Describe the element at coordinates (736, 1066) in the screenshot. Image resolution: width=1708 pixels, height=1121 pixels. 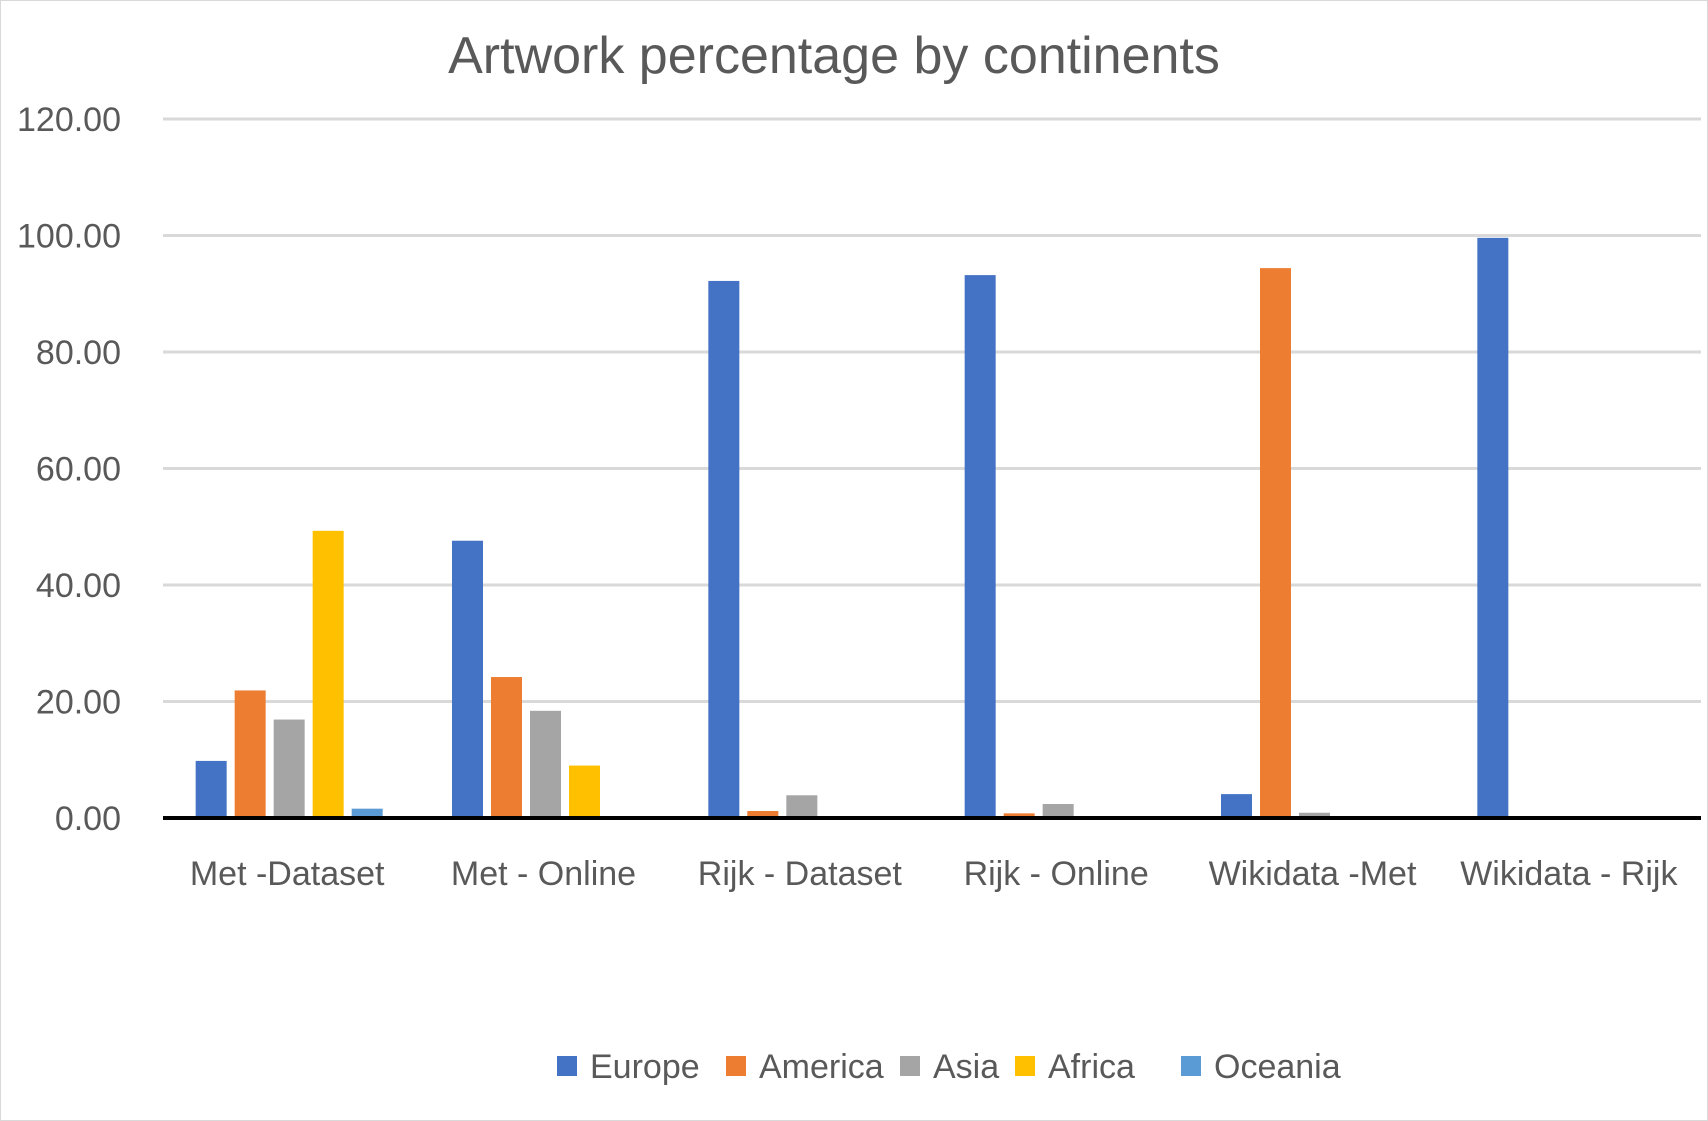
I see `legend-swatch-america` at that location.